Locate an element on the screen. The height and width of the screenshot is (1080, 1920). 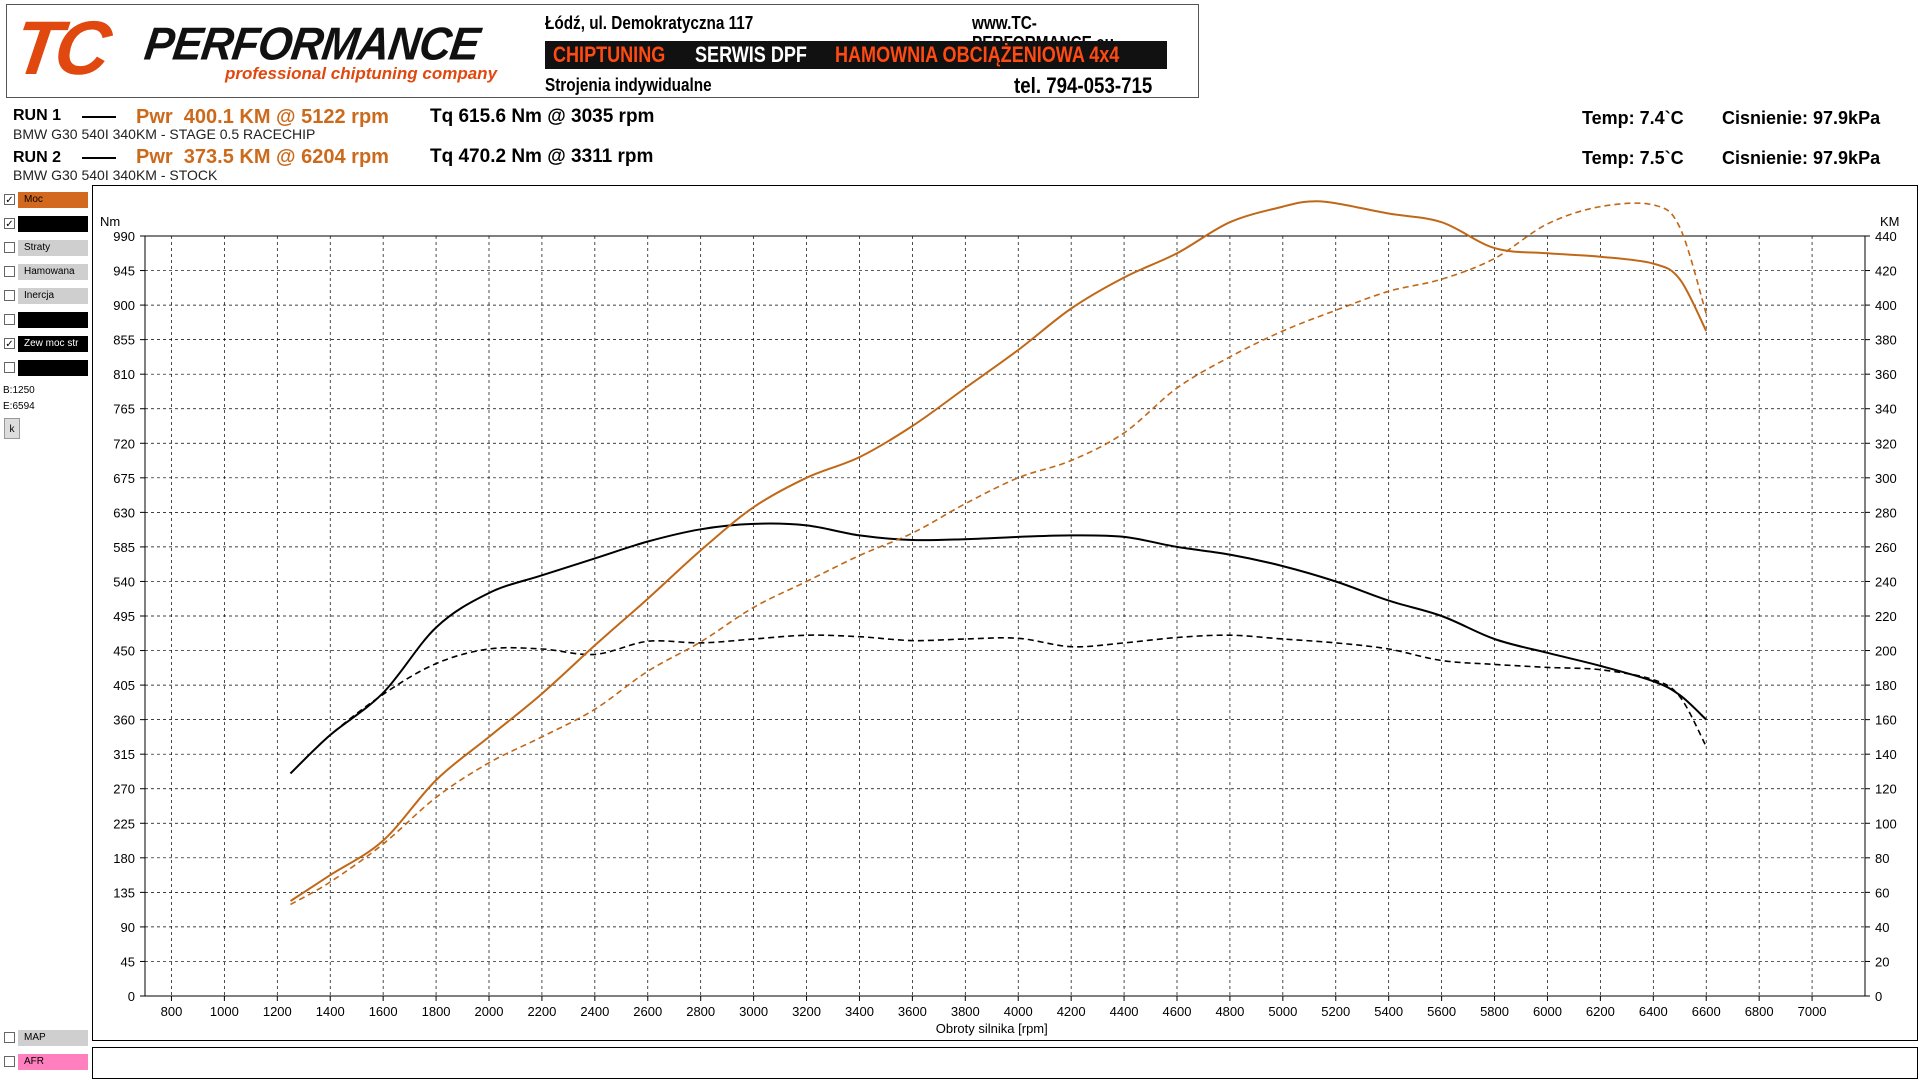
individual-tuning: Strojenia indywidualne is located at coordinates (628, 85).